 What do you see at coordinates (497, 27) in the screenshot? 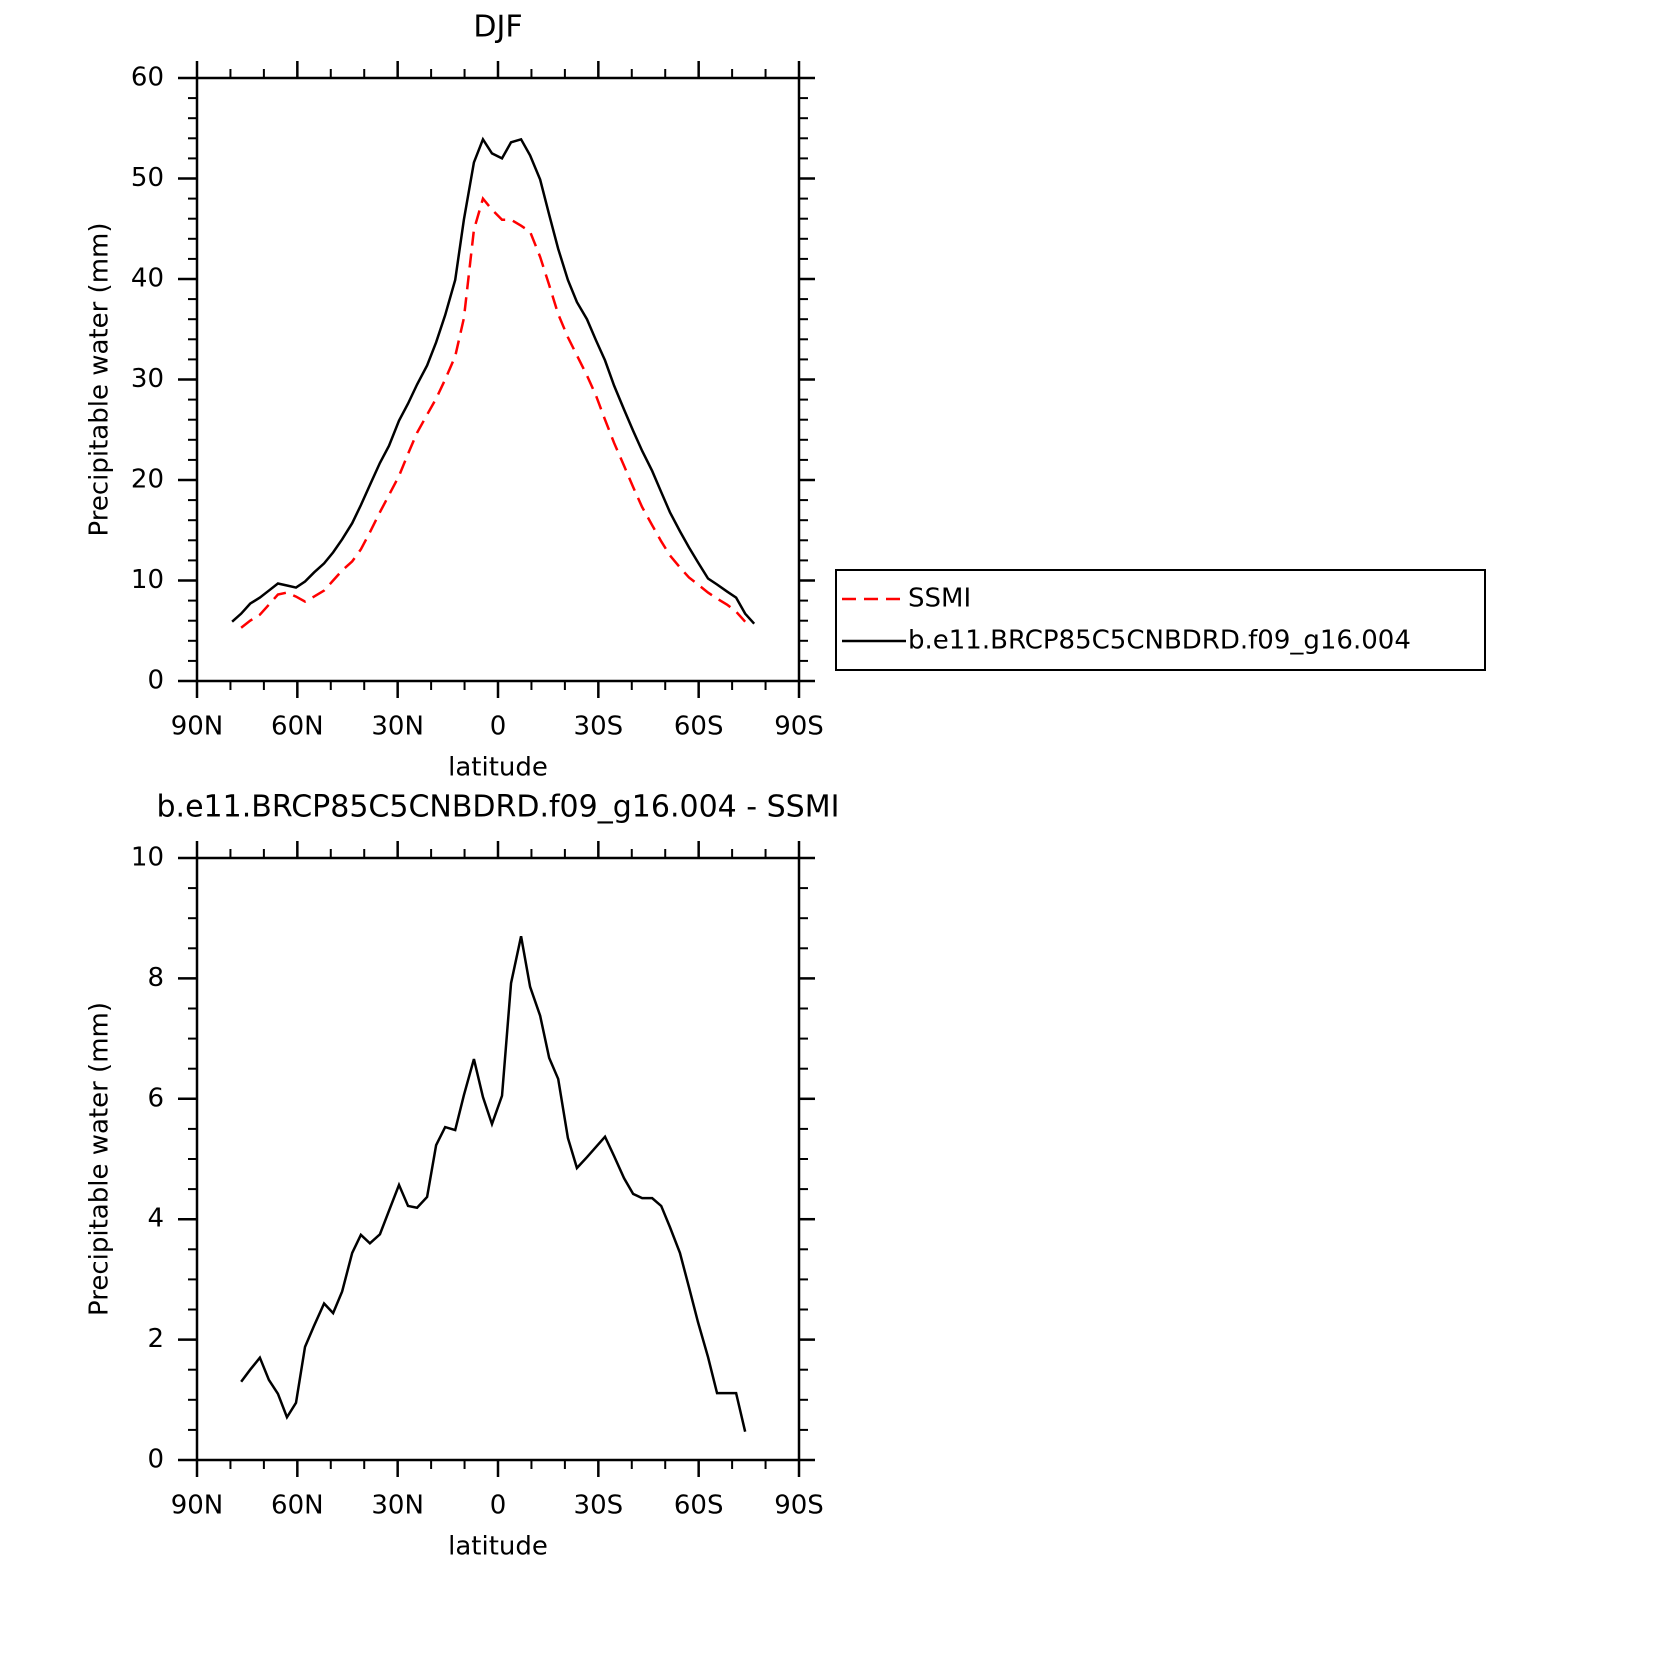
I see `chart-title: DJF` at bounding box center [497, 27].